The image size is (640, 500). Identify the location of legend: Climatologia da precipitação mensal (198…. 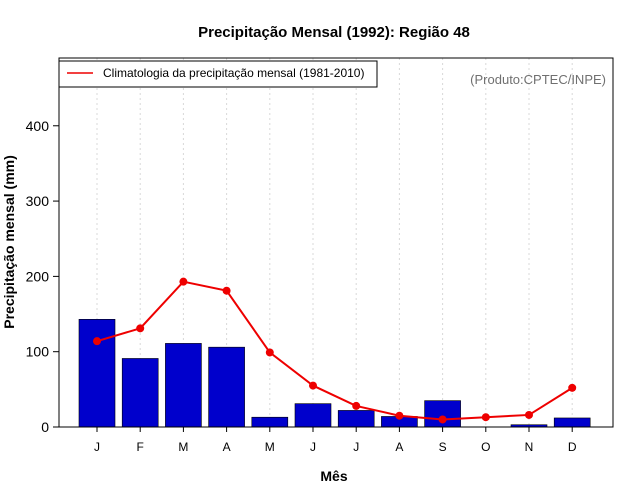
(218, 74).